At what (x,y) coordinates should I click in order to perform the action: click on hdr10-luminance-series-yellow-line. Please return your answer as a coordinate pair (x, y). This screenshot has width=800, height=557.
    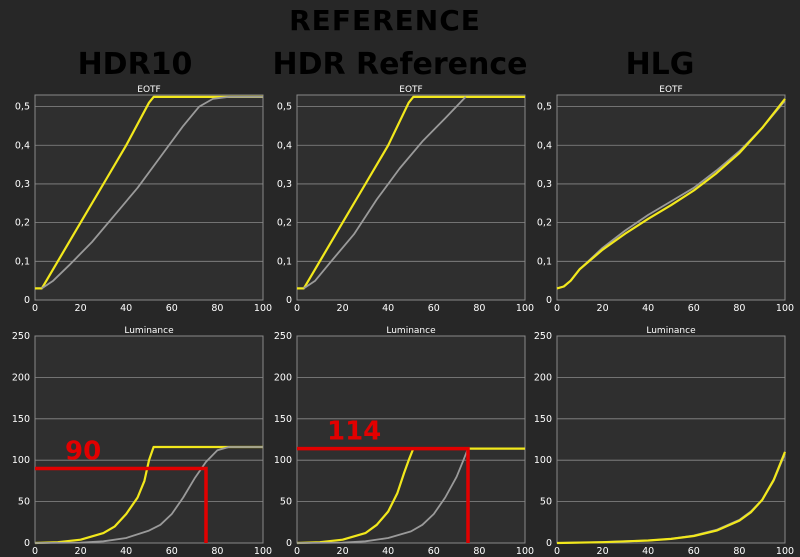
    Looking at the image, I should click on (148, 495).